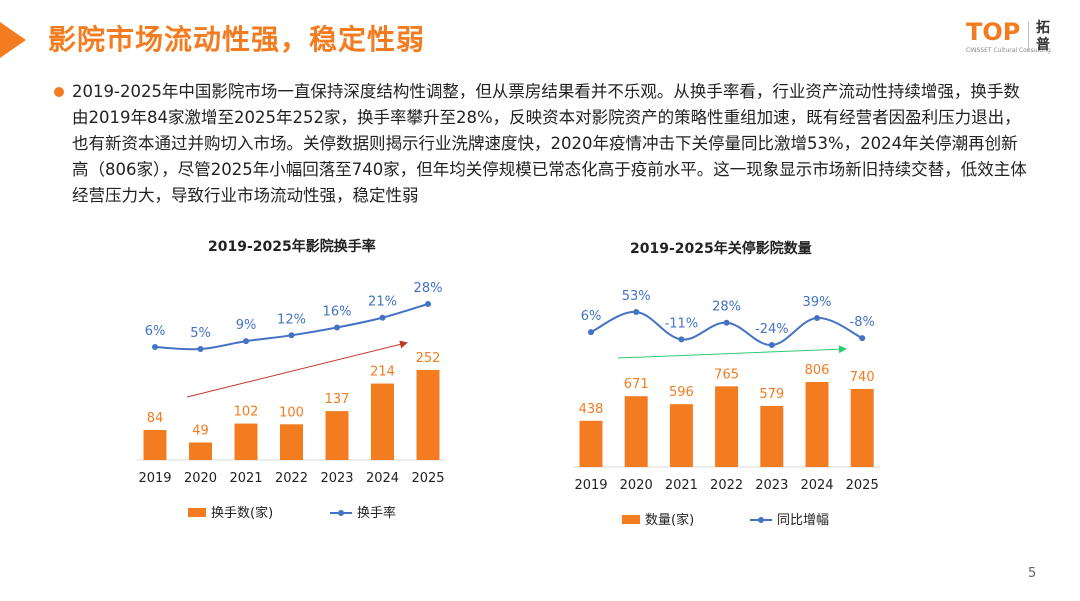 This screenshot has height=601, width=1080. What do you see at coordinates (337, 327) in the screenshot?
I see `chart1-line-point-2023` at bounding box center [337, 327].